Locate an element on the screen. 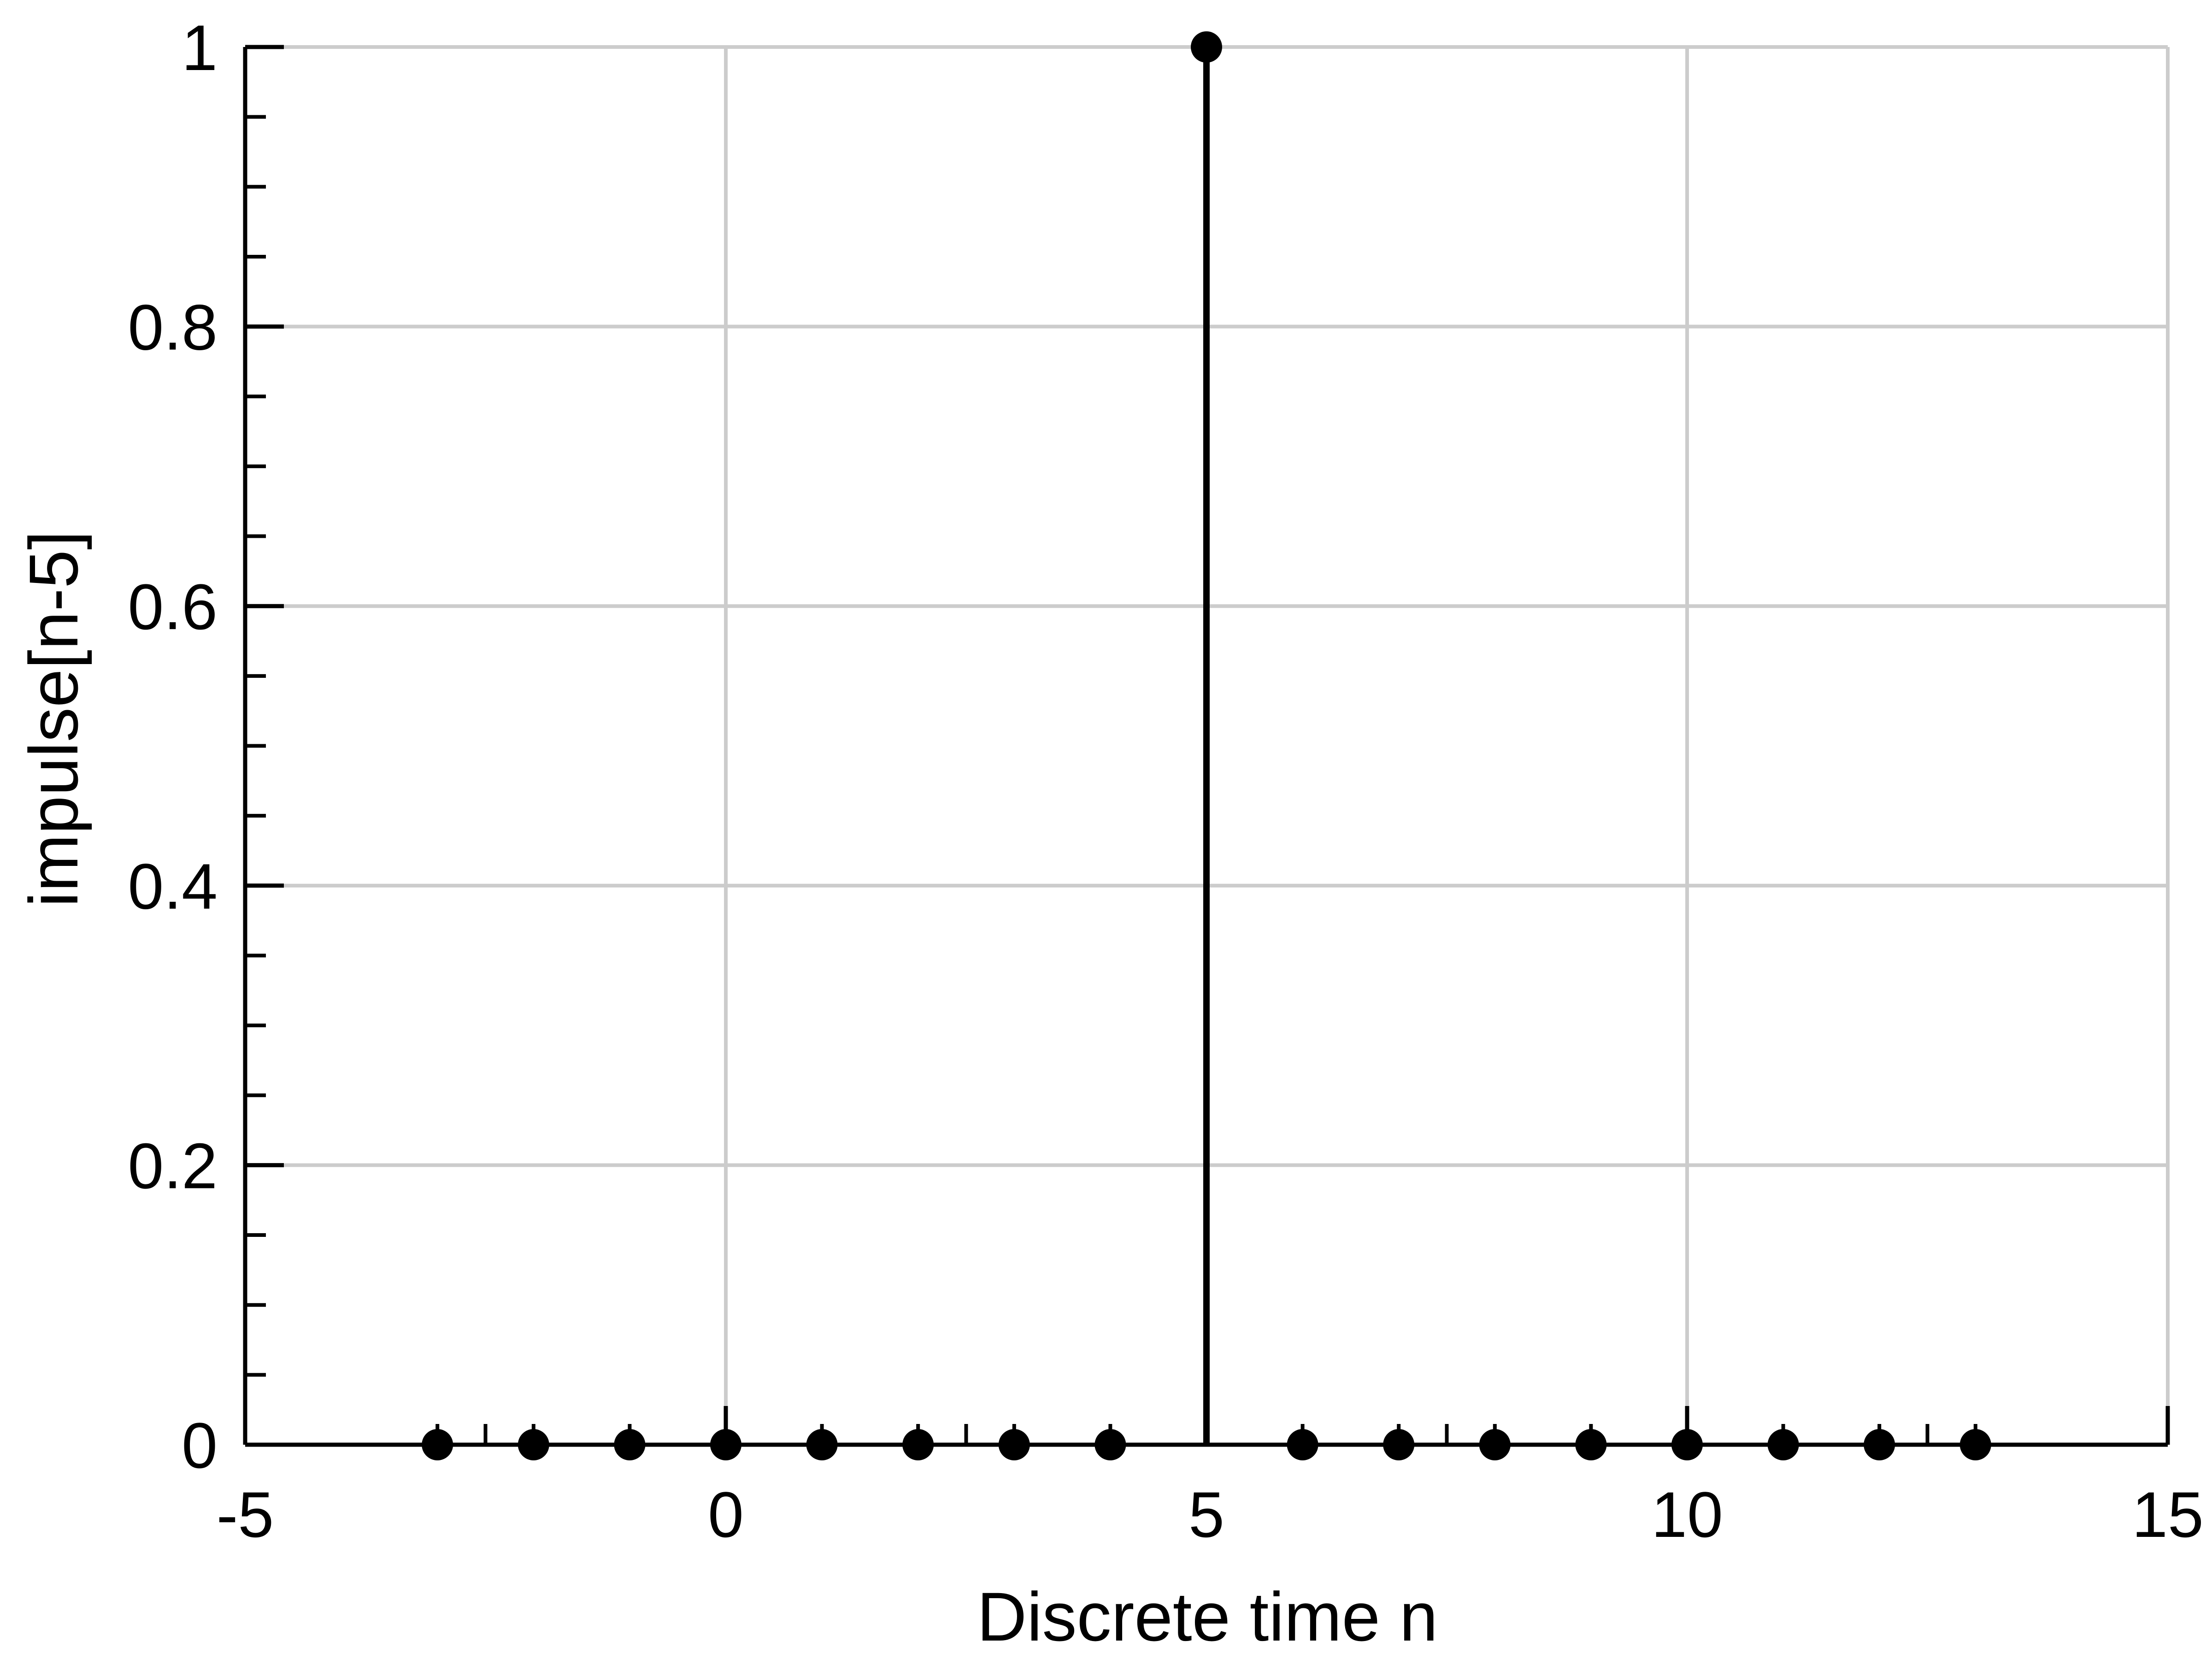  x-tick-label: 15 is located at coordinates (2168, 1514).